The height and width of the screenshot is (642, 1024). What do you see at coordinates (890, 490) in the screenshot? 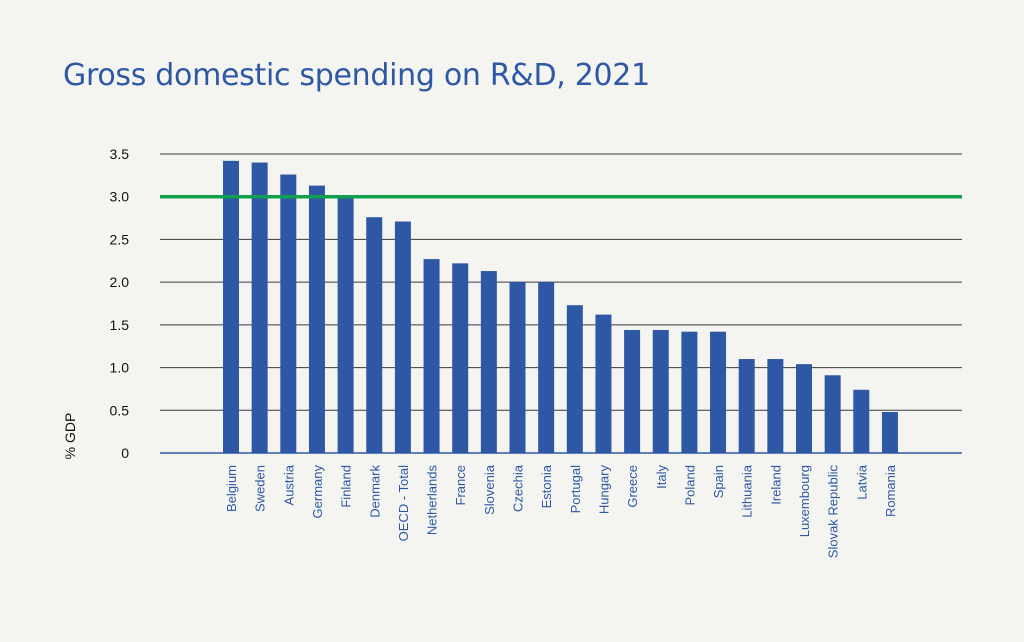
I see `x-tick-label: Romania` at bounding box center [890, 490].